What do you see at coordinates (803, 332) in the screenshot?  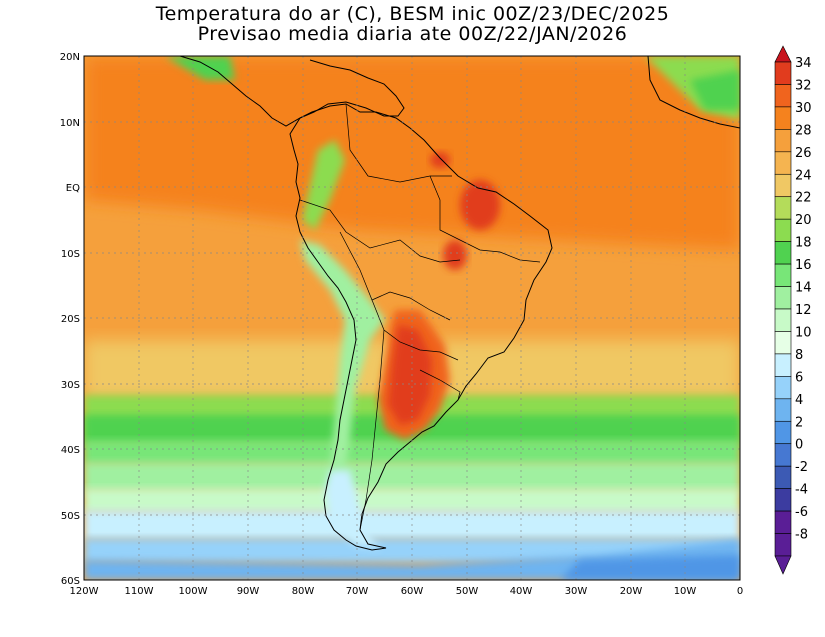 I see `colorbar-label: 10` at bounding box center [803, 332].